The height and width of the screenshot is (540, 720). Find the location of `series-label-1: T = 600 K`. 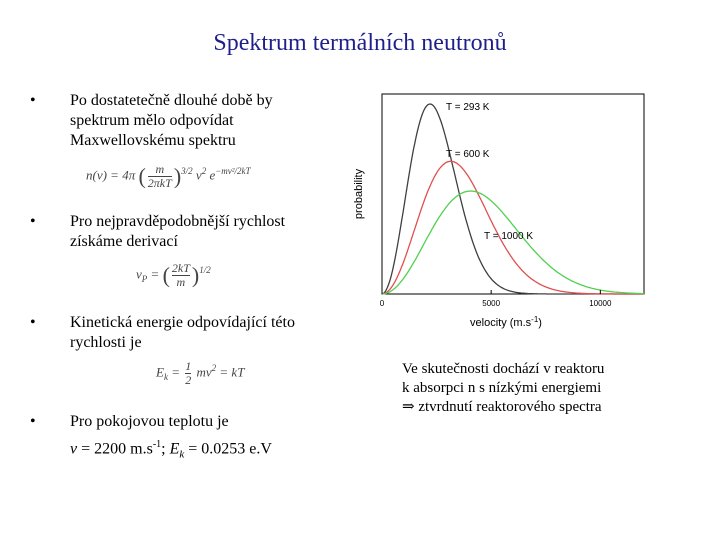

series-label-1: T = 600 K is located at coordinates (468, 154).